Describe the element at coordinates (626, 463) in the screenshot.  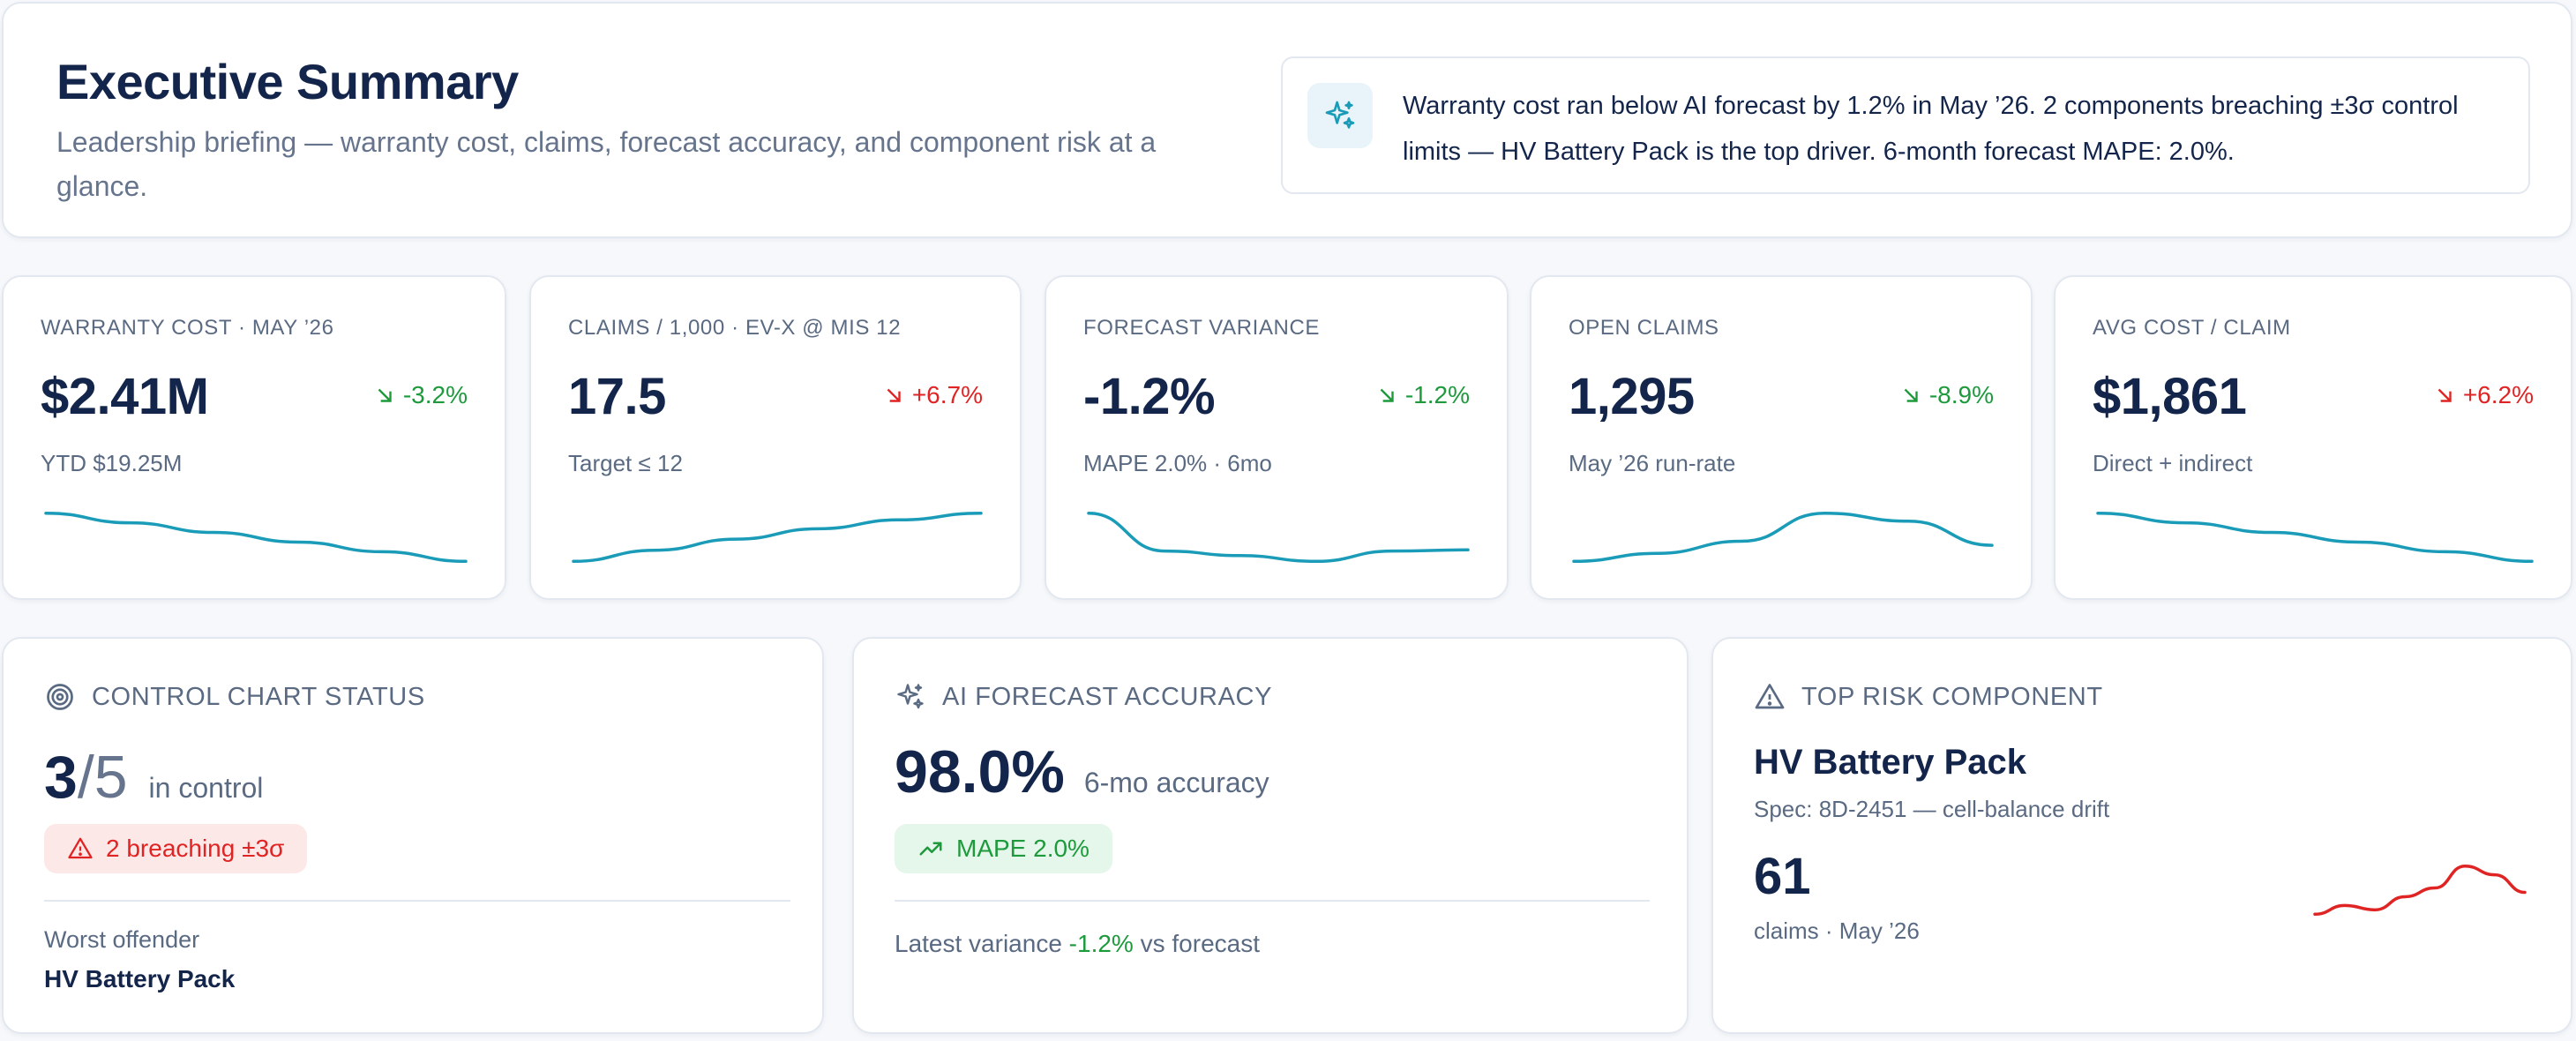
I see `kpi-subtext: Target ≤ 12` at that location.